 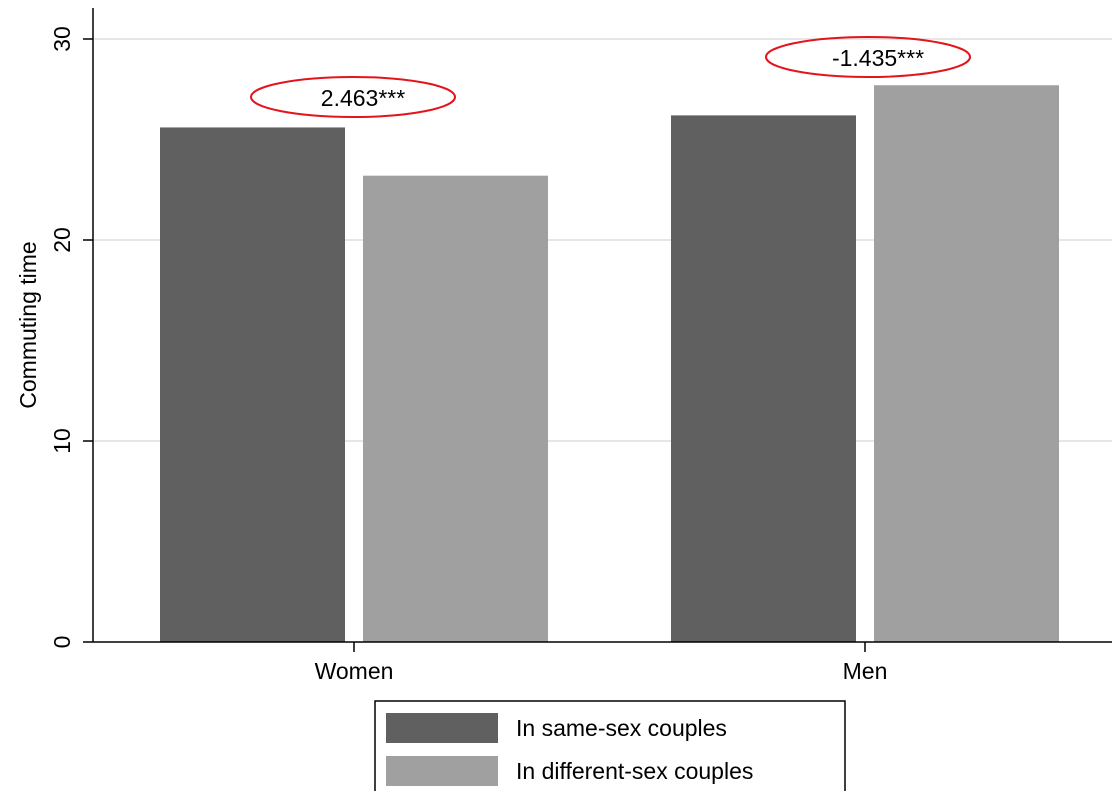 I want to click on x-tick-label: Men, so click(x=865, y=671).